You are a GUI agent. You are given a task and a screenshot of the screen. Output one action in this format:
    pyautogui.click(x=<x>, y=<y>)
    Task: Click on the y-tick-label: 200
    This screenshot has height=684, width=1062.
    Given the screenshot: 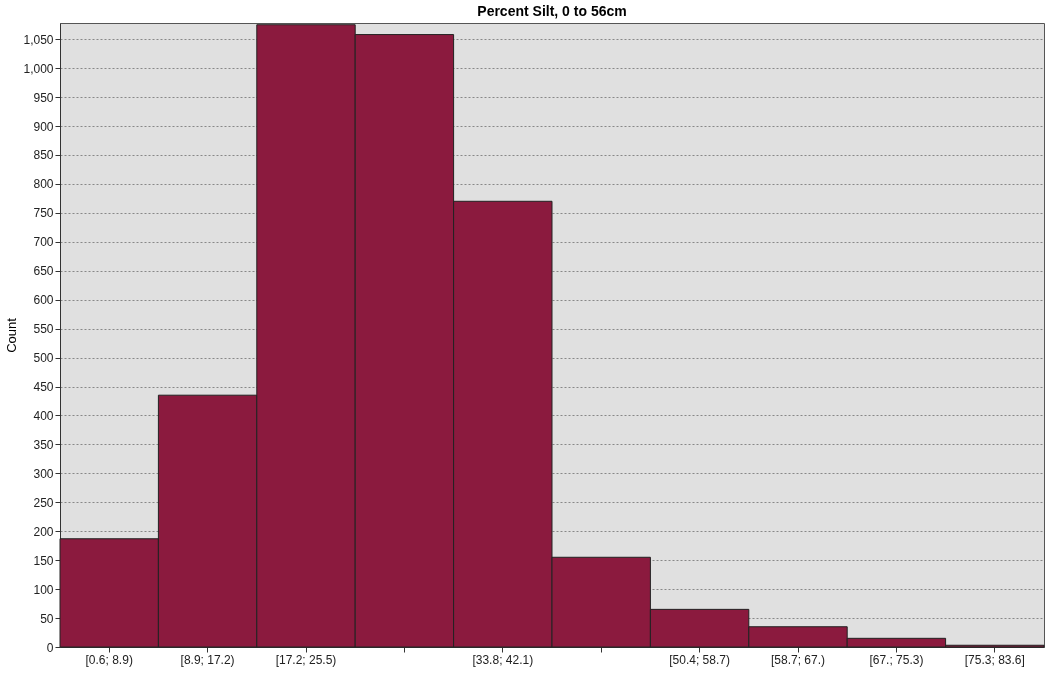 What is the action you would take?
    pyautogui.click(x=43, y=531)
    